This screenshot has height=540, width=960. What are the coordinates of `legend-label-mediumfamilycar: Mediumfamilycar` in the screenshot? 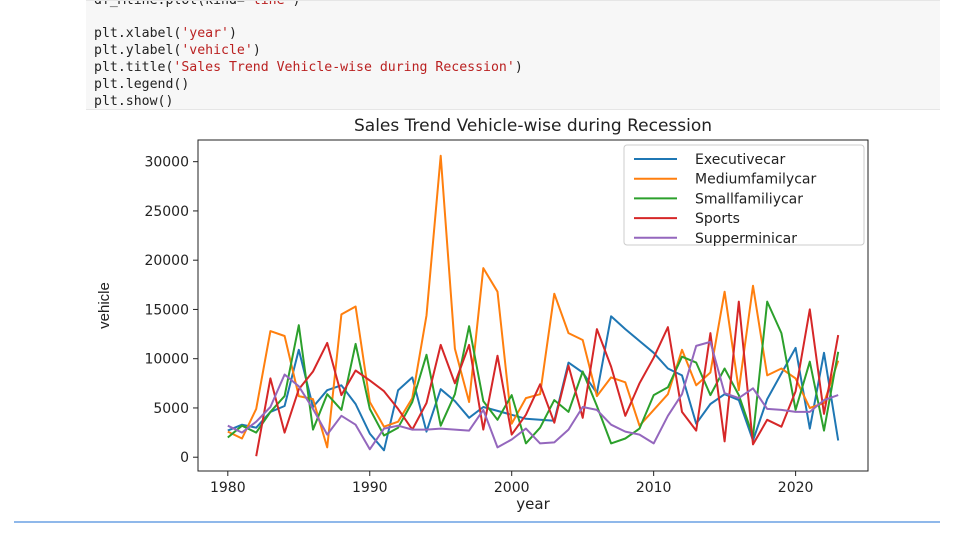 It's located at (755, 180).